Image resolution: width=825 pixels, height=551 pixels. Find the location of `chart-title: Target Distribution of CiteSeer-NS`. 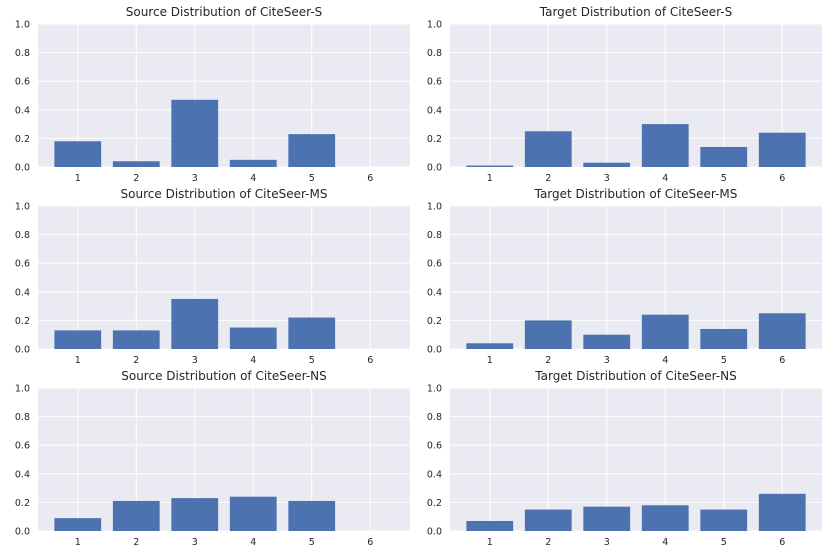

chart-title: Target Distribution of CiteSeer-NS is located at coordinates (635, 376).